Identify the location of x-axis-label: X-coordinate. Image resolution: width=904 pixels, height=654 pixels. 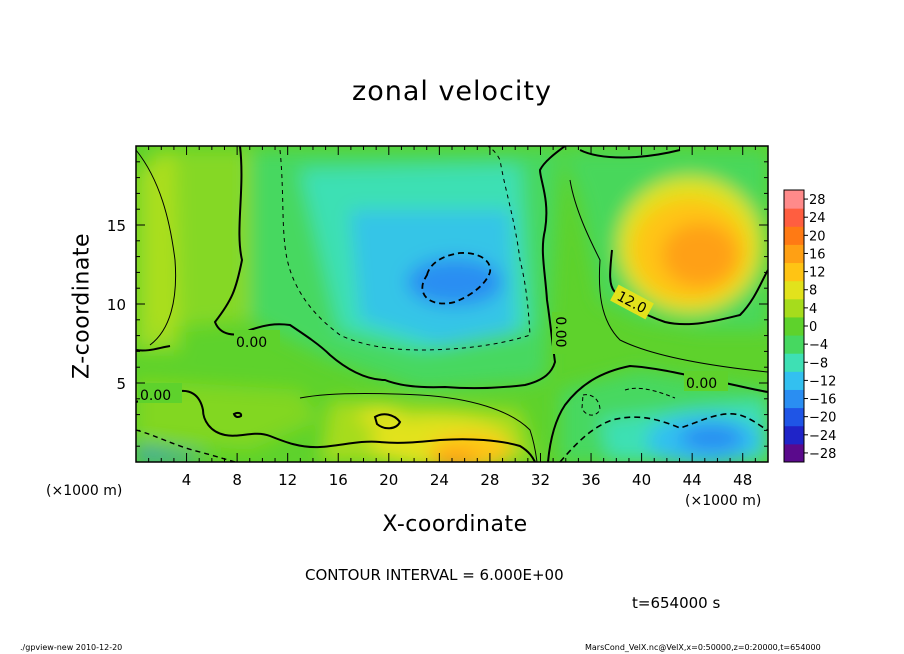
(455, 524).